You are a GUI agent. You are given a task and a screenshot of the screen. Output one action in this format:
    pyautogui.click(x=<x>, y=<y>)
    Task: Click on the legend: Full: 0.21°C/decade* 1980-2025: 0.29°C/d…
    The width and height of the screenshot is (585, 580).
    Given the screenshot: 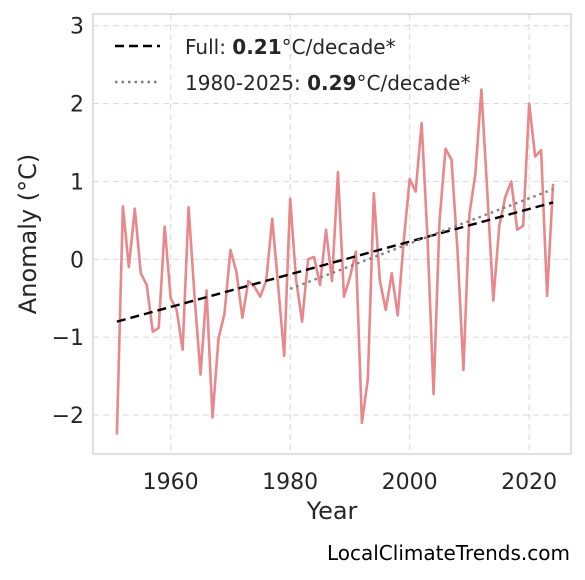 What is the action you would take?
    pyautogui.click(x=292, y=65)
    